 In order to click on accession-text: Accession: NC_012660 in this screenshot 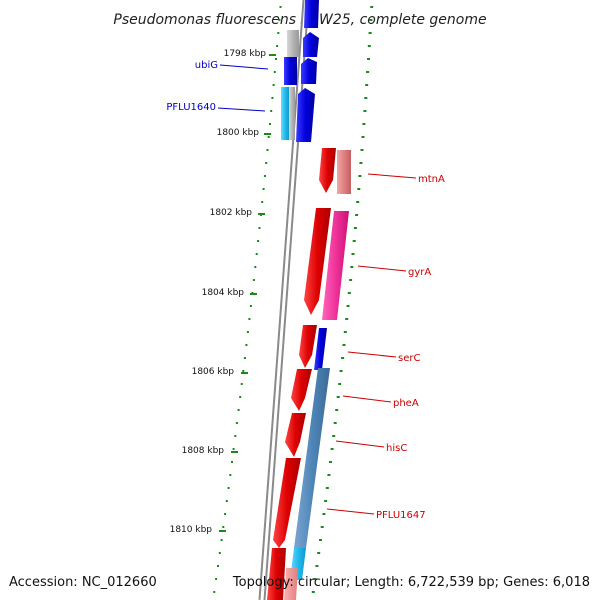, I will do `click(83, 582)`.